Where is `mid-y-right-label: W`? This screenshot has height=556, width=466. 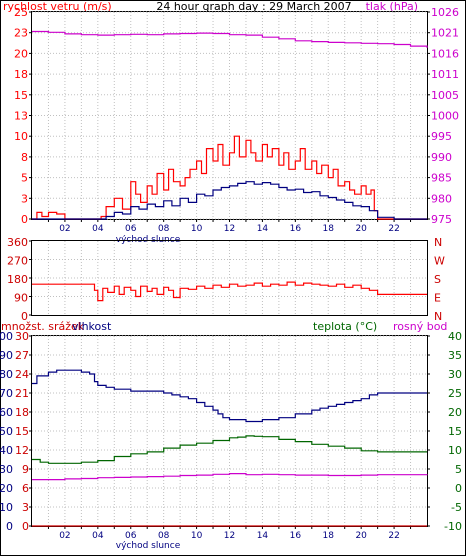
mid-y-right-label: W is located at coordinates (439, 261).